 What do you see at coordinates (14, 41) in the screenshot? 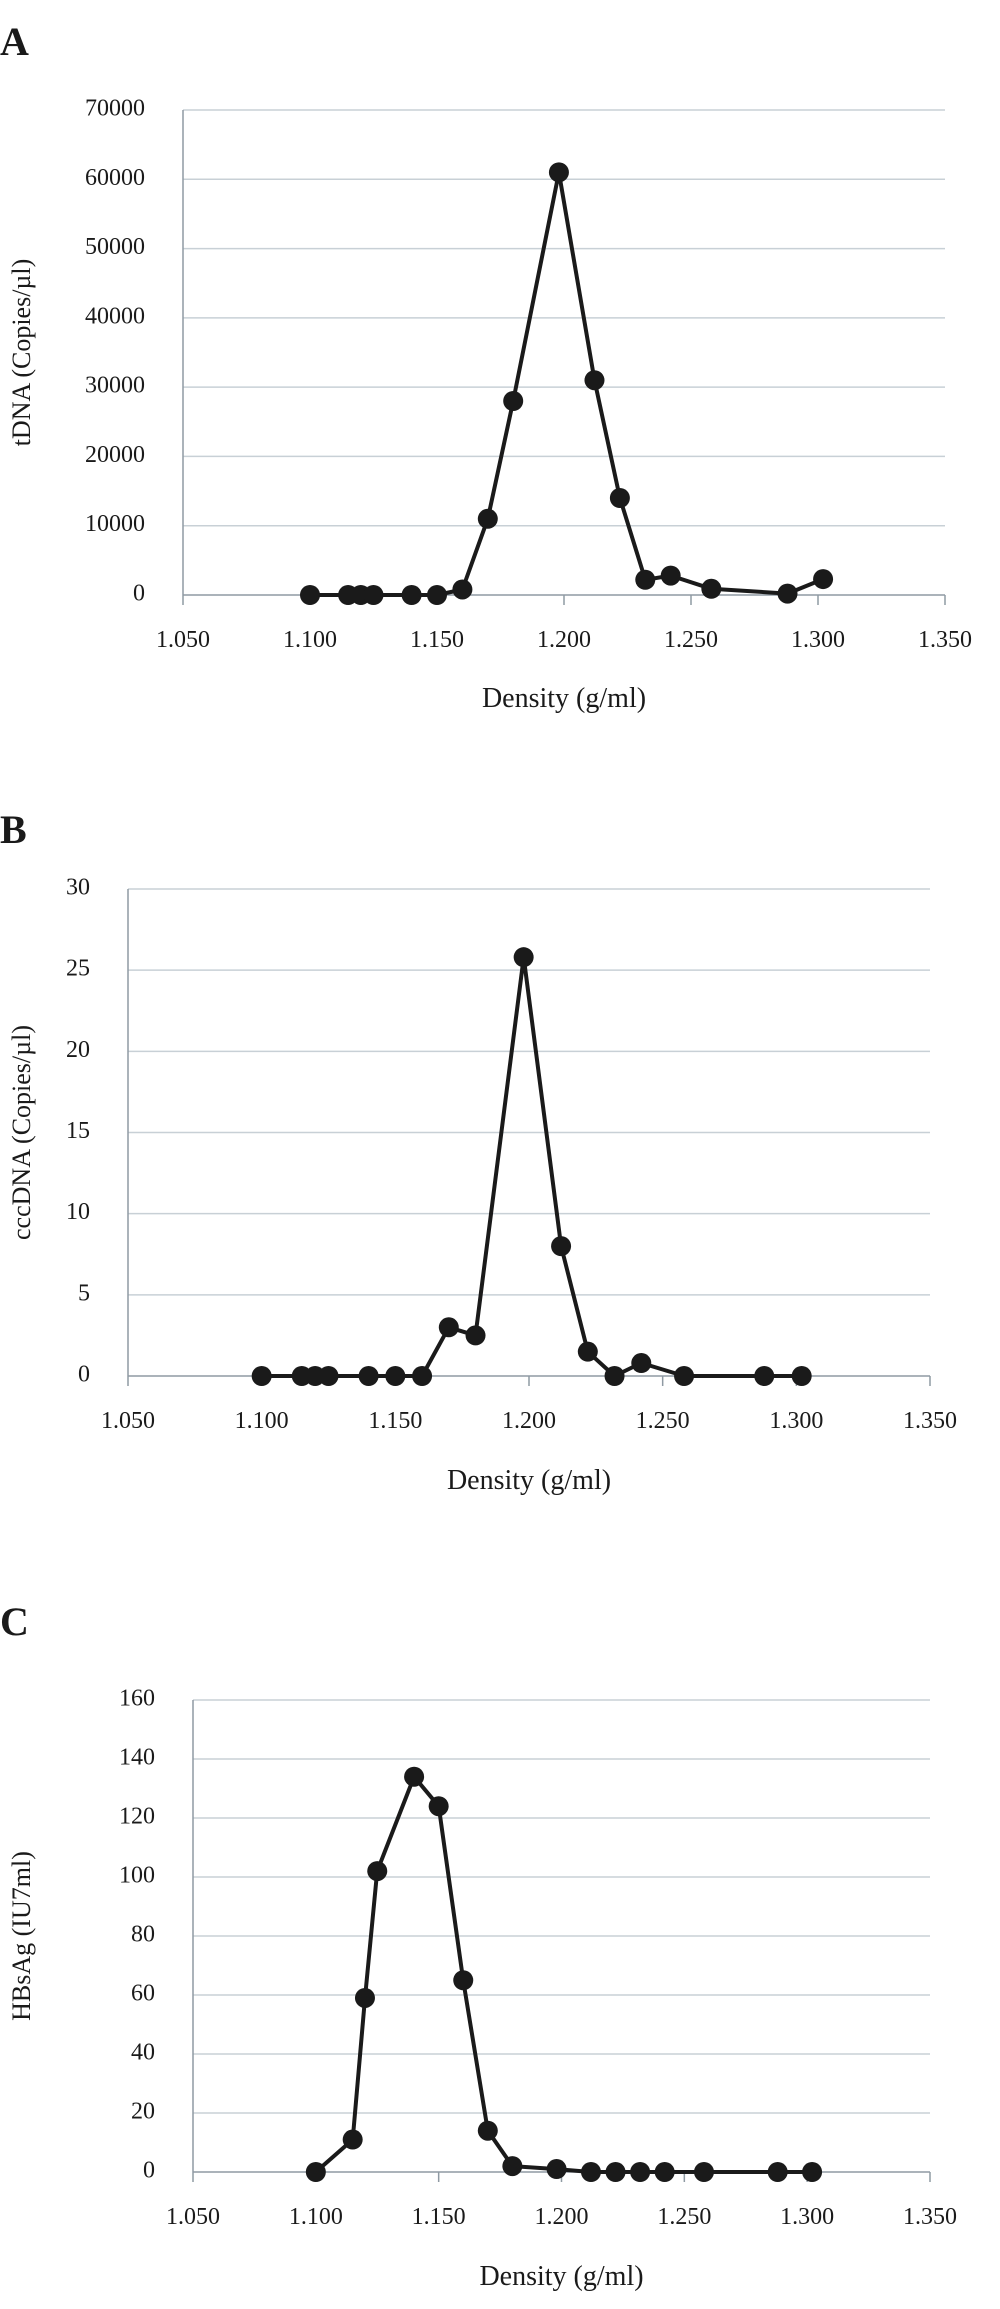
I see `panel-label: A` at bounding box center [14, 41].